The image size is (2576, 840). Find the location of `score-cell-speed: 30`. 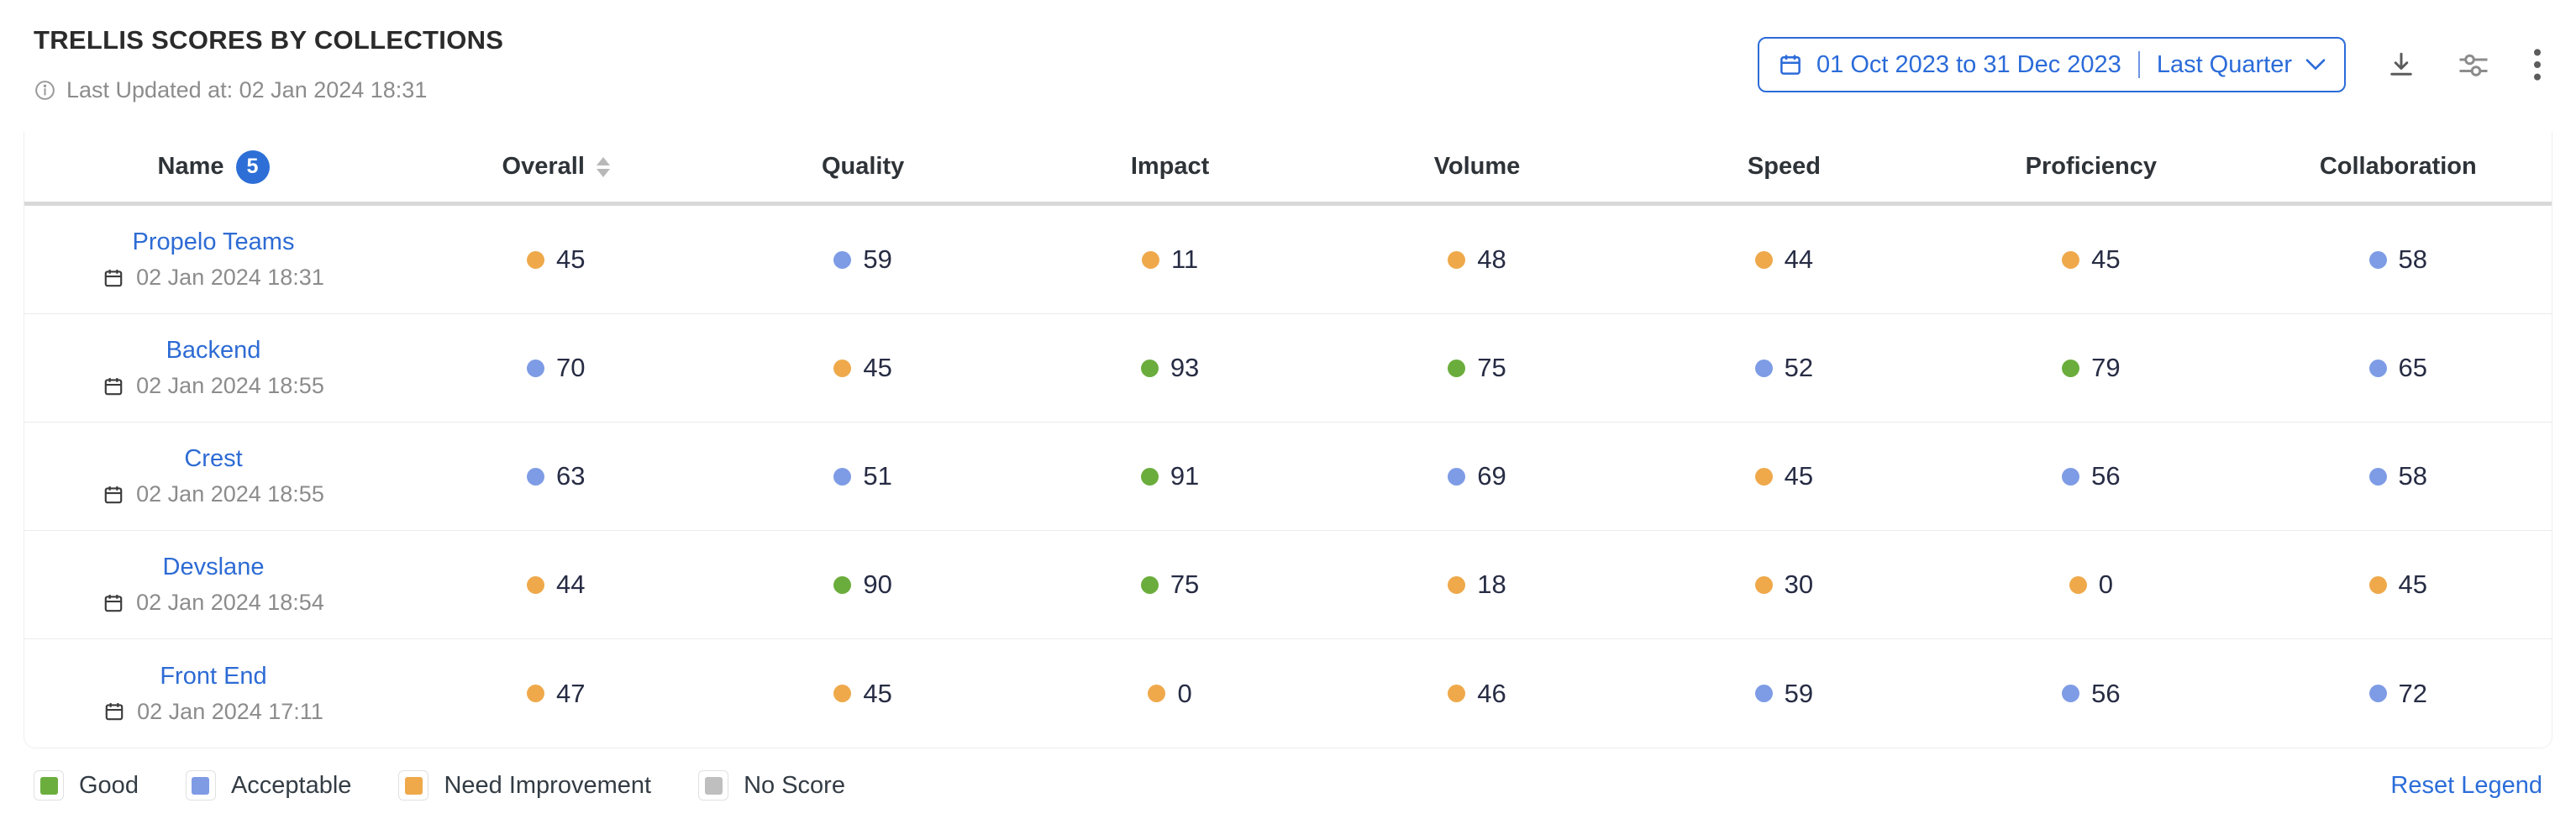

score-cell-speed: 30 is located at coordinates (1784, 585).